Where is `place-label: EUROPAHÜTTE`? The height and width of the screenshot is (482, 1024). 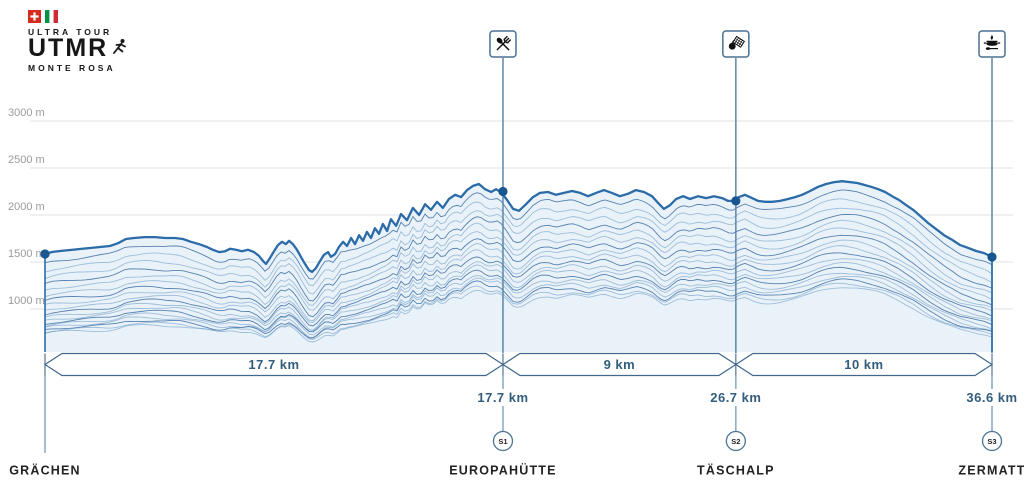 place-label: EUROPAHÜTTE is located at coordinates (502, 470).